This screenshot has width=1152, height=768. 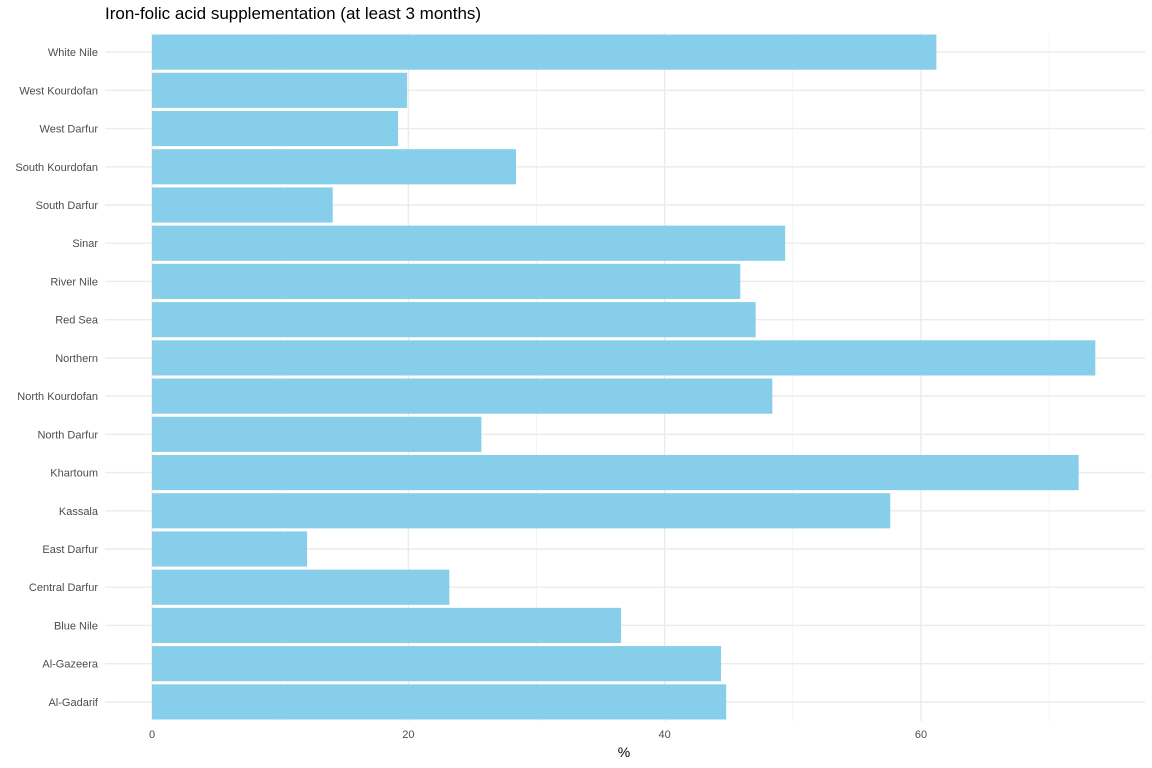 What do you see at coordinates (624, 752) in the screenshot?
I see `x-axis-title: %` at bounding box center [624, 752].